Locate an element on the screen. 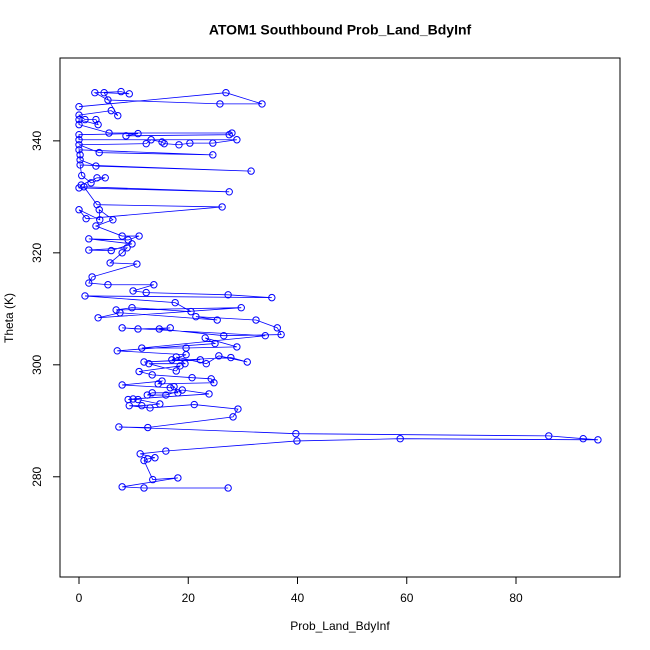  x-tick-label: 80 is located at coordinates (516, 598).